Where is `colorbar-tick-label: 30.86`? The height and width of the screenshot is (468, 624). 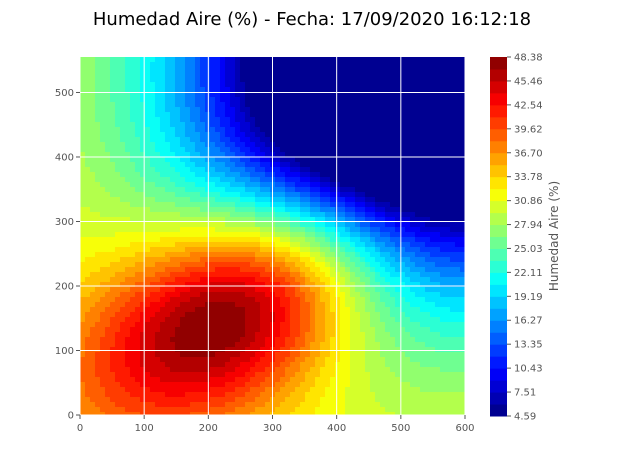 colorbar-tick-label: 30.86 is located at coordinates (528, 201).